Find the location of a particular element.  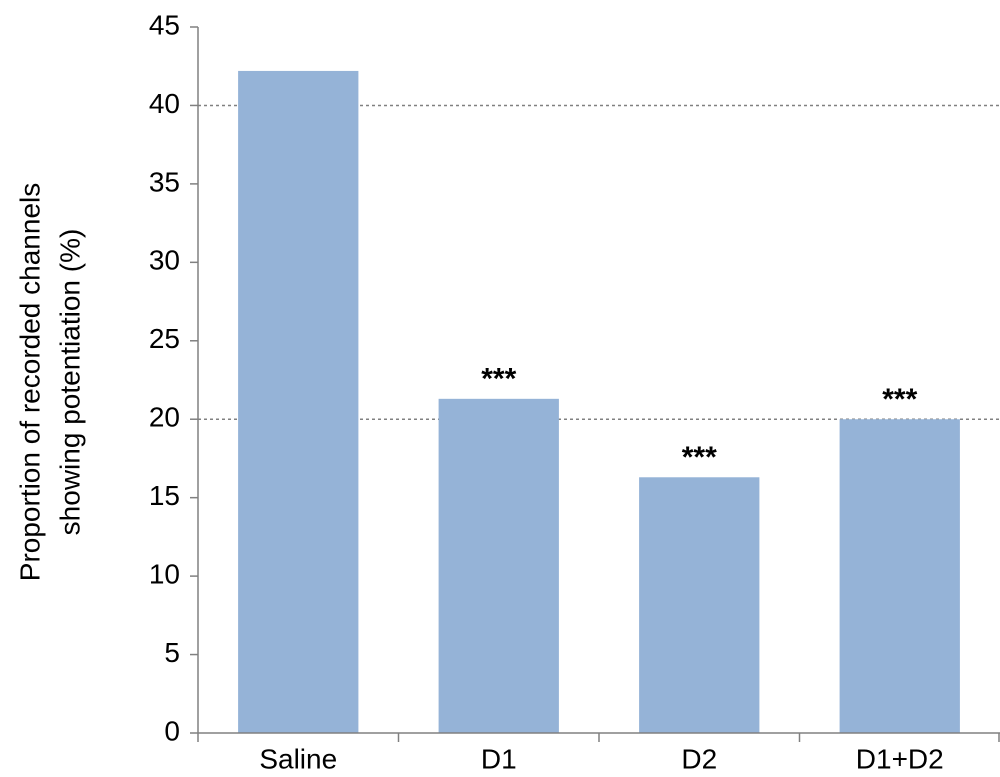

x-tick-label: Saline is located at coordinates (298, 758).